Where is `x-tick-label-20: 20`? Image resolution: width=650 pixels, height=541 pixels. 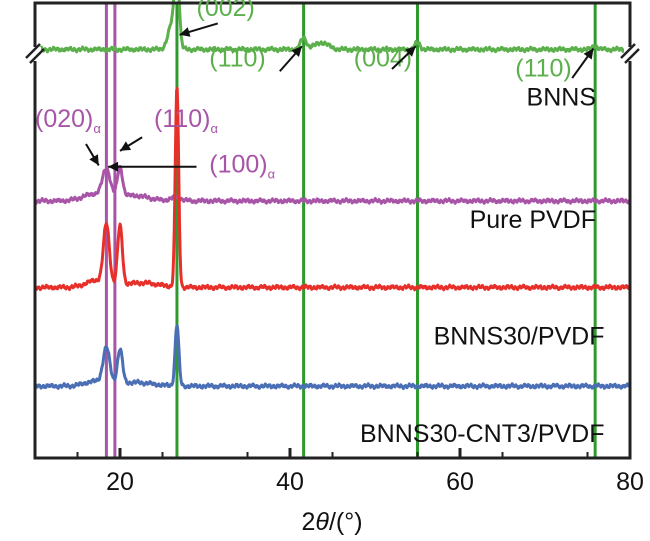 x-tick-label-20: 20 is located at coordinates (120, 482).